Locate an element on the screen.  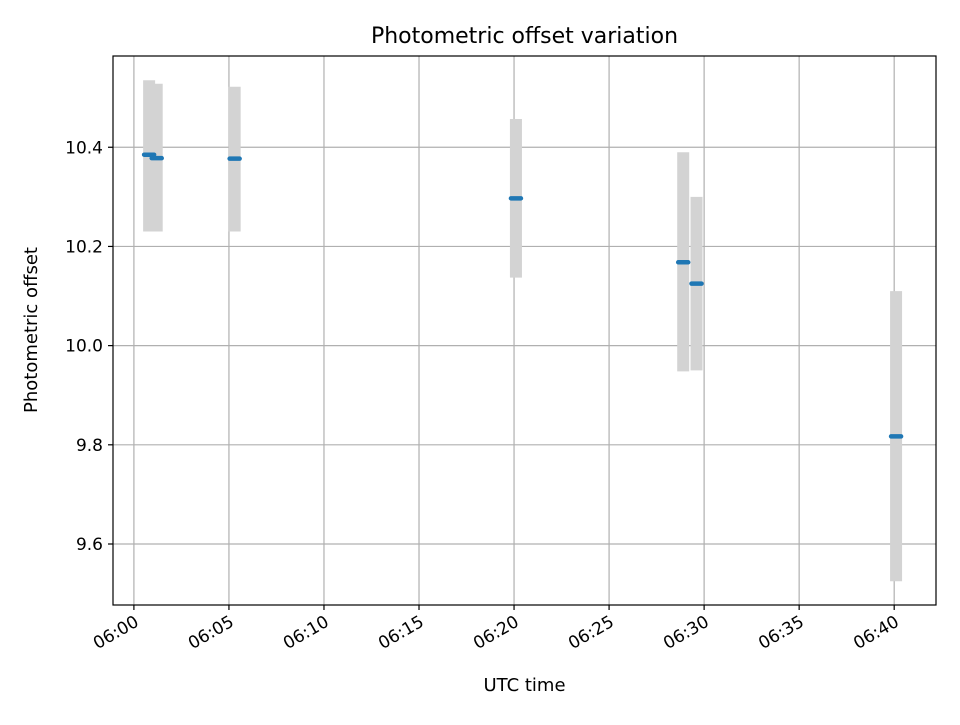
y-tick-label: 10.2 is located at coordinates (84, 247).